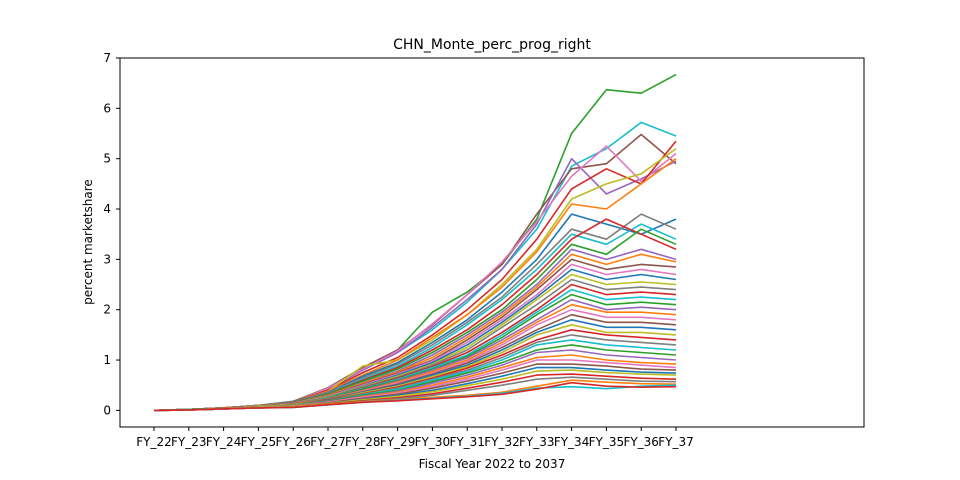 This screenshot has height=480, width=960. Describe the element at coordinates (107, 310) in the screenshot. I see `y-tick-label: 2` at that location.